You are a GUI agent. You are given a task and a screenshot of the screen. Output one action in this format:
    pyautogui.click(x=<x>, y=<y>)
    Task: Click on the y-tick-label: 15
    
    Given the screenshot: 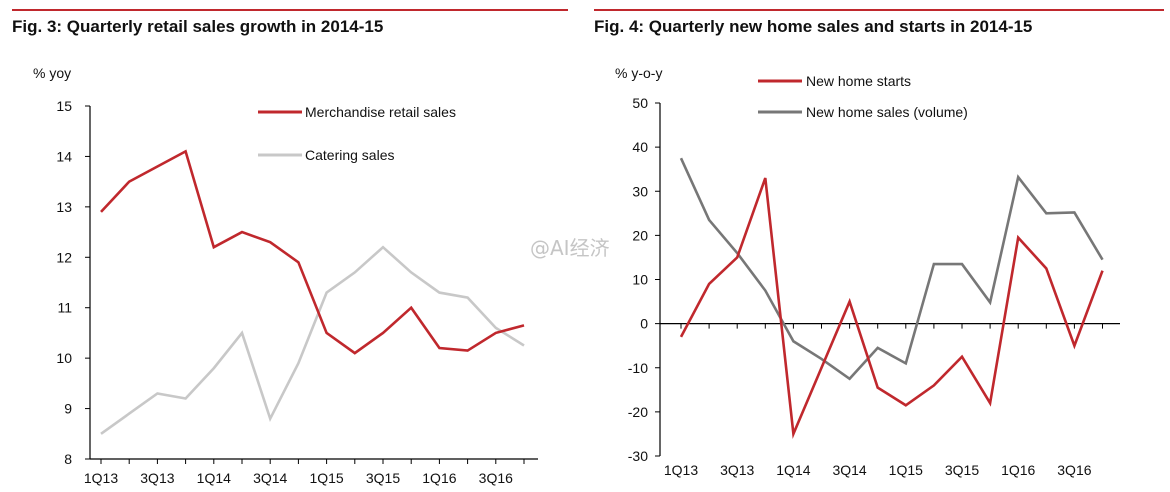 What is the action you would take?
    pyautogui.click(x=64, y=106)
    